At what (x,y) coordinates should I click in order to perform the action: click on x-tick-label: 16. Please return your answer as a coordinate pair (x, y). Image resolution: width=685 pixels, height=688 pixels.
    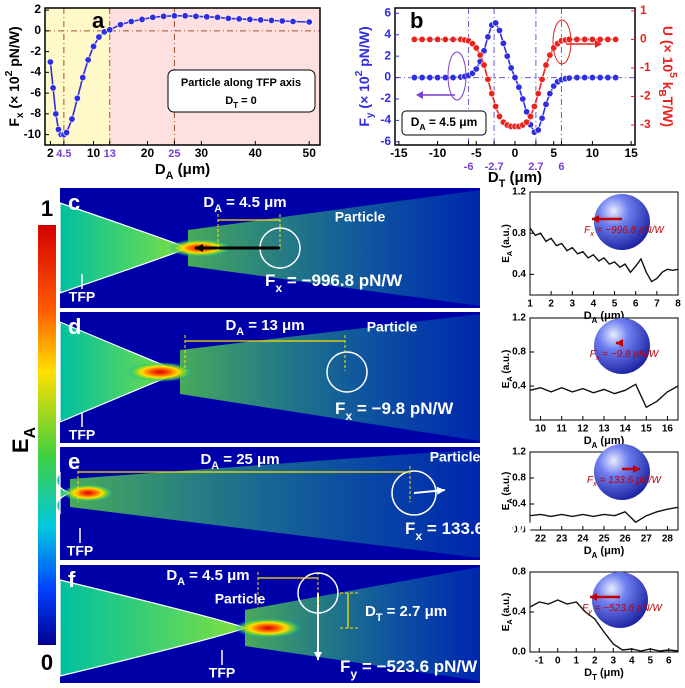
    Looking at the image, I should click on (668, 429).